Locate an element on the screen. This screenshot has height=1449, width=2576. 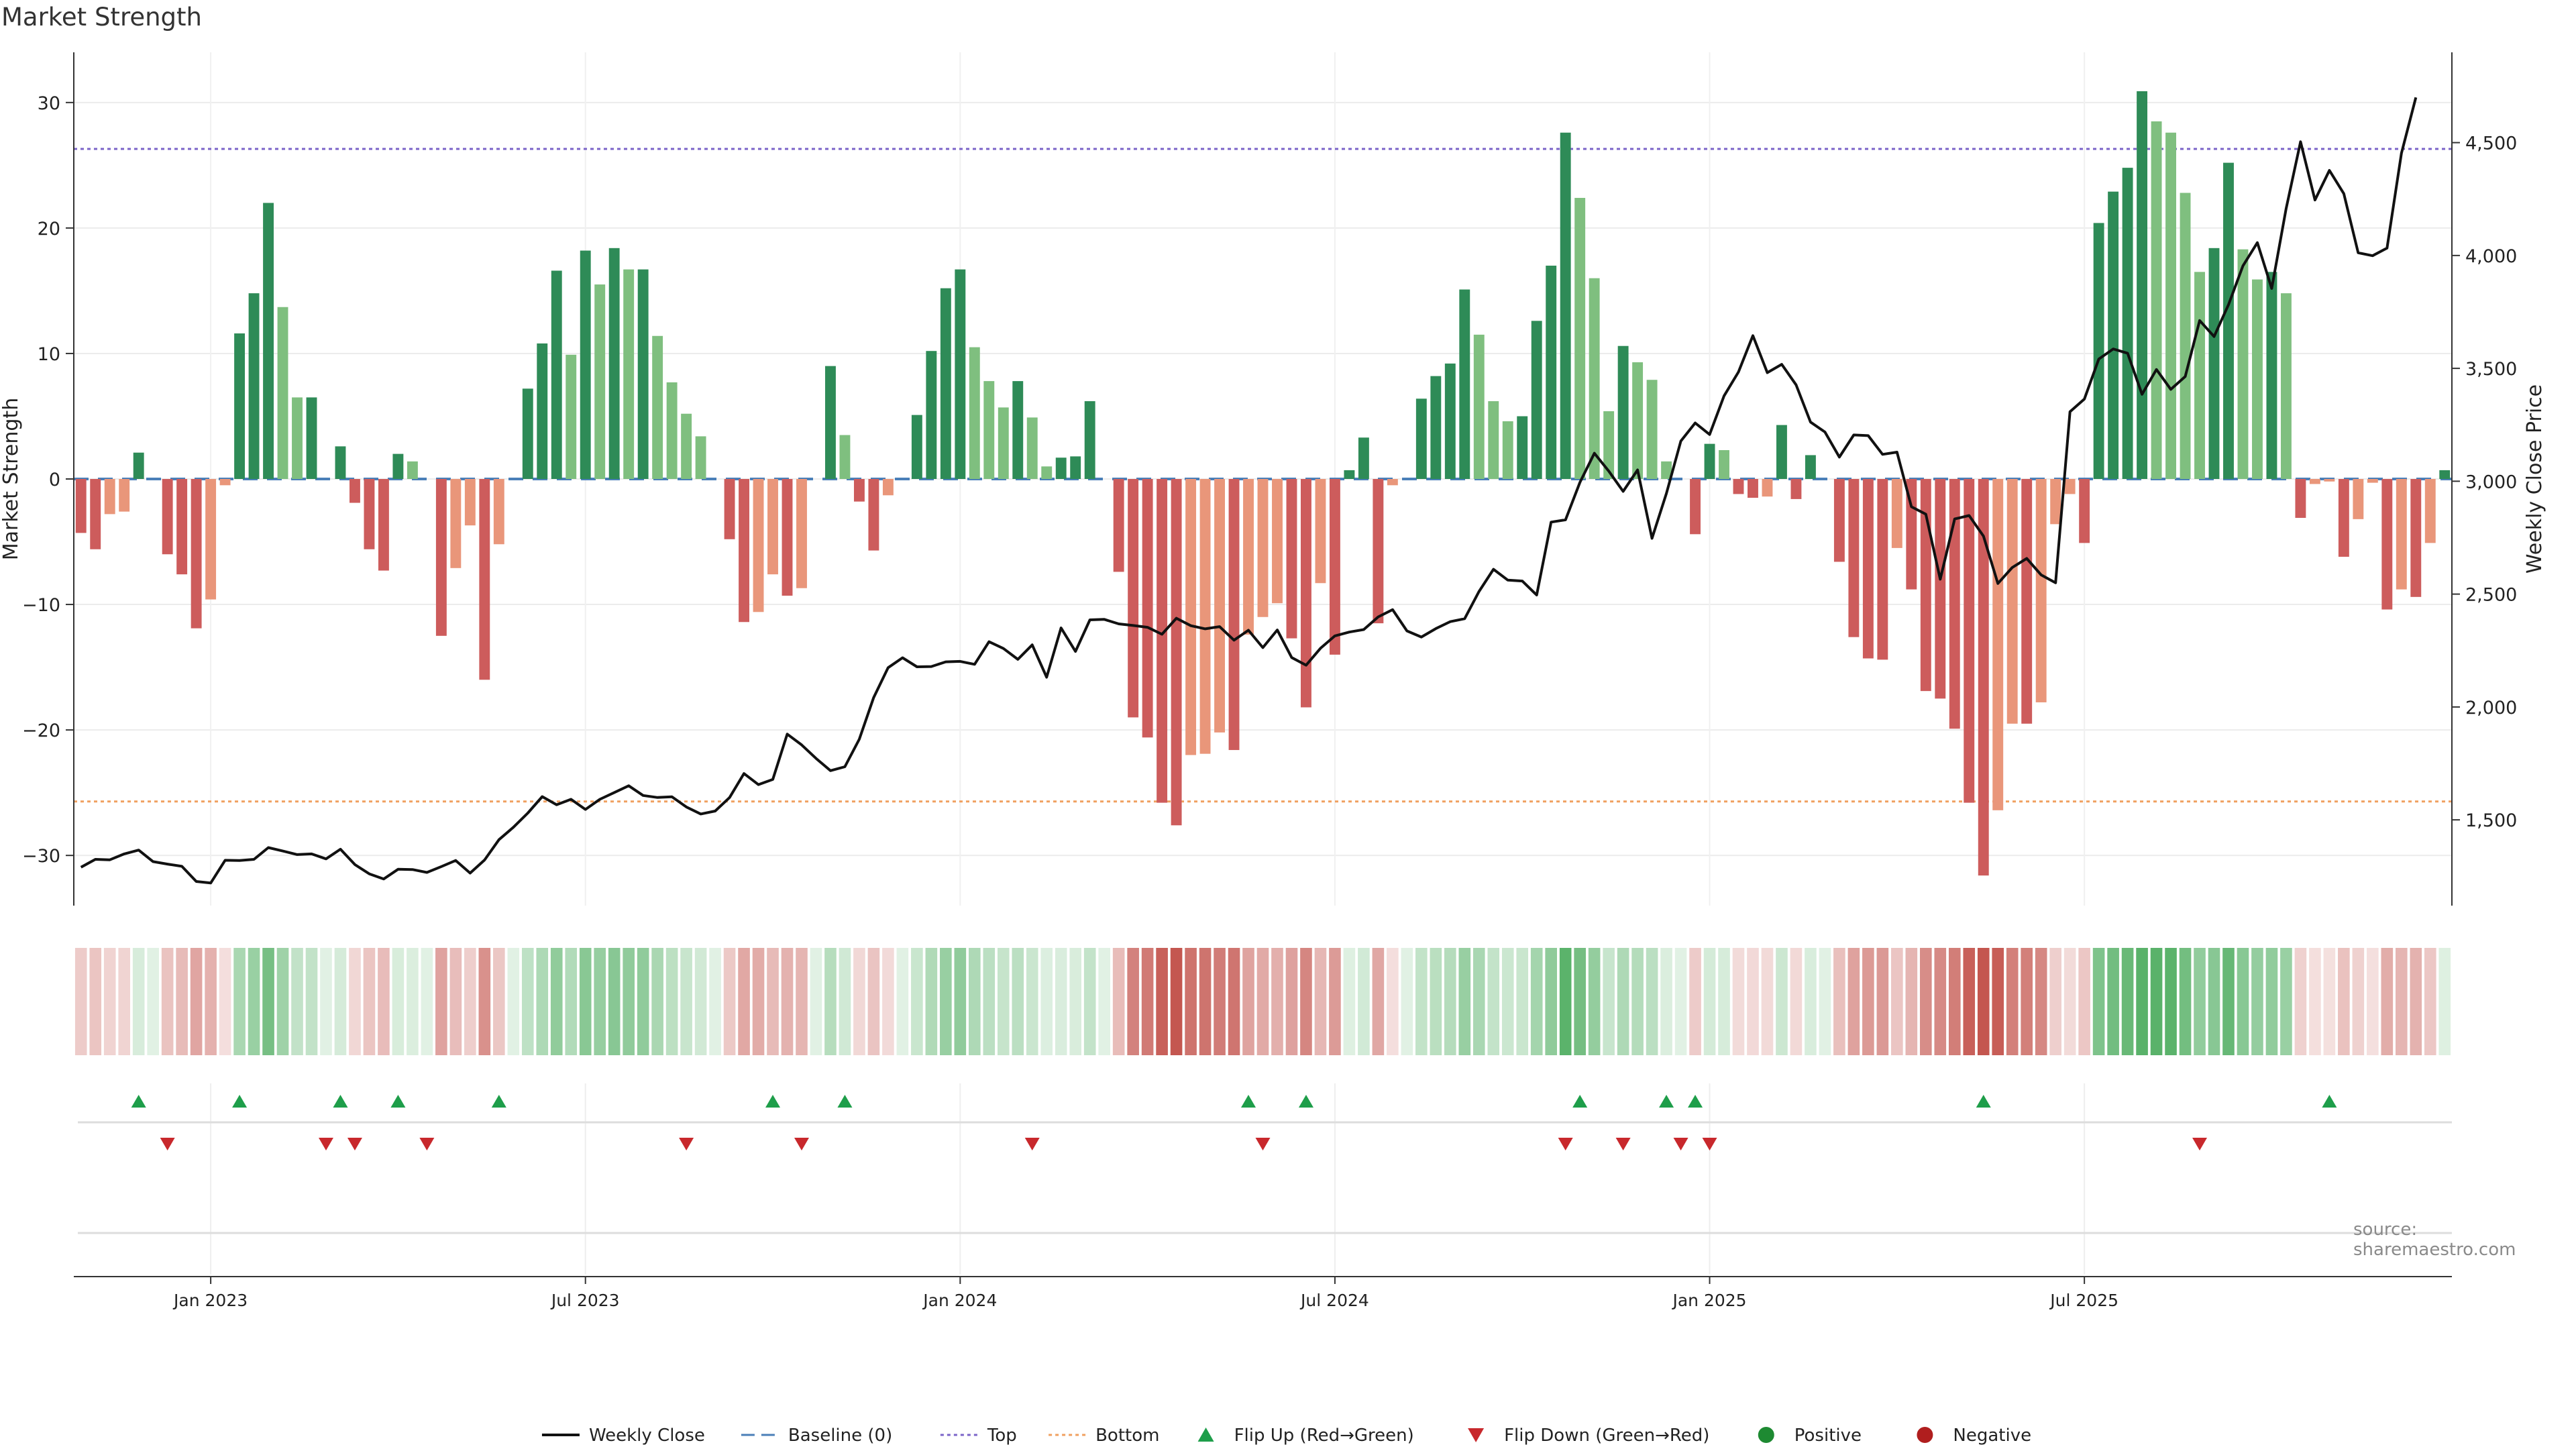
heat-strip is located at coordinates (1262, 1001).